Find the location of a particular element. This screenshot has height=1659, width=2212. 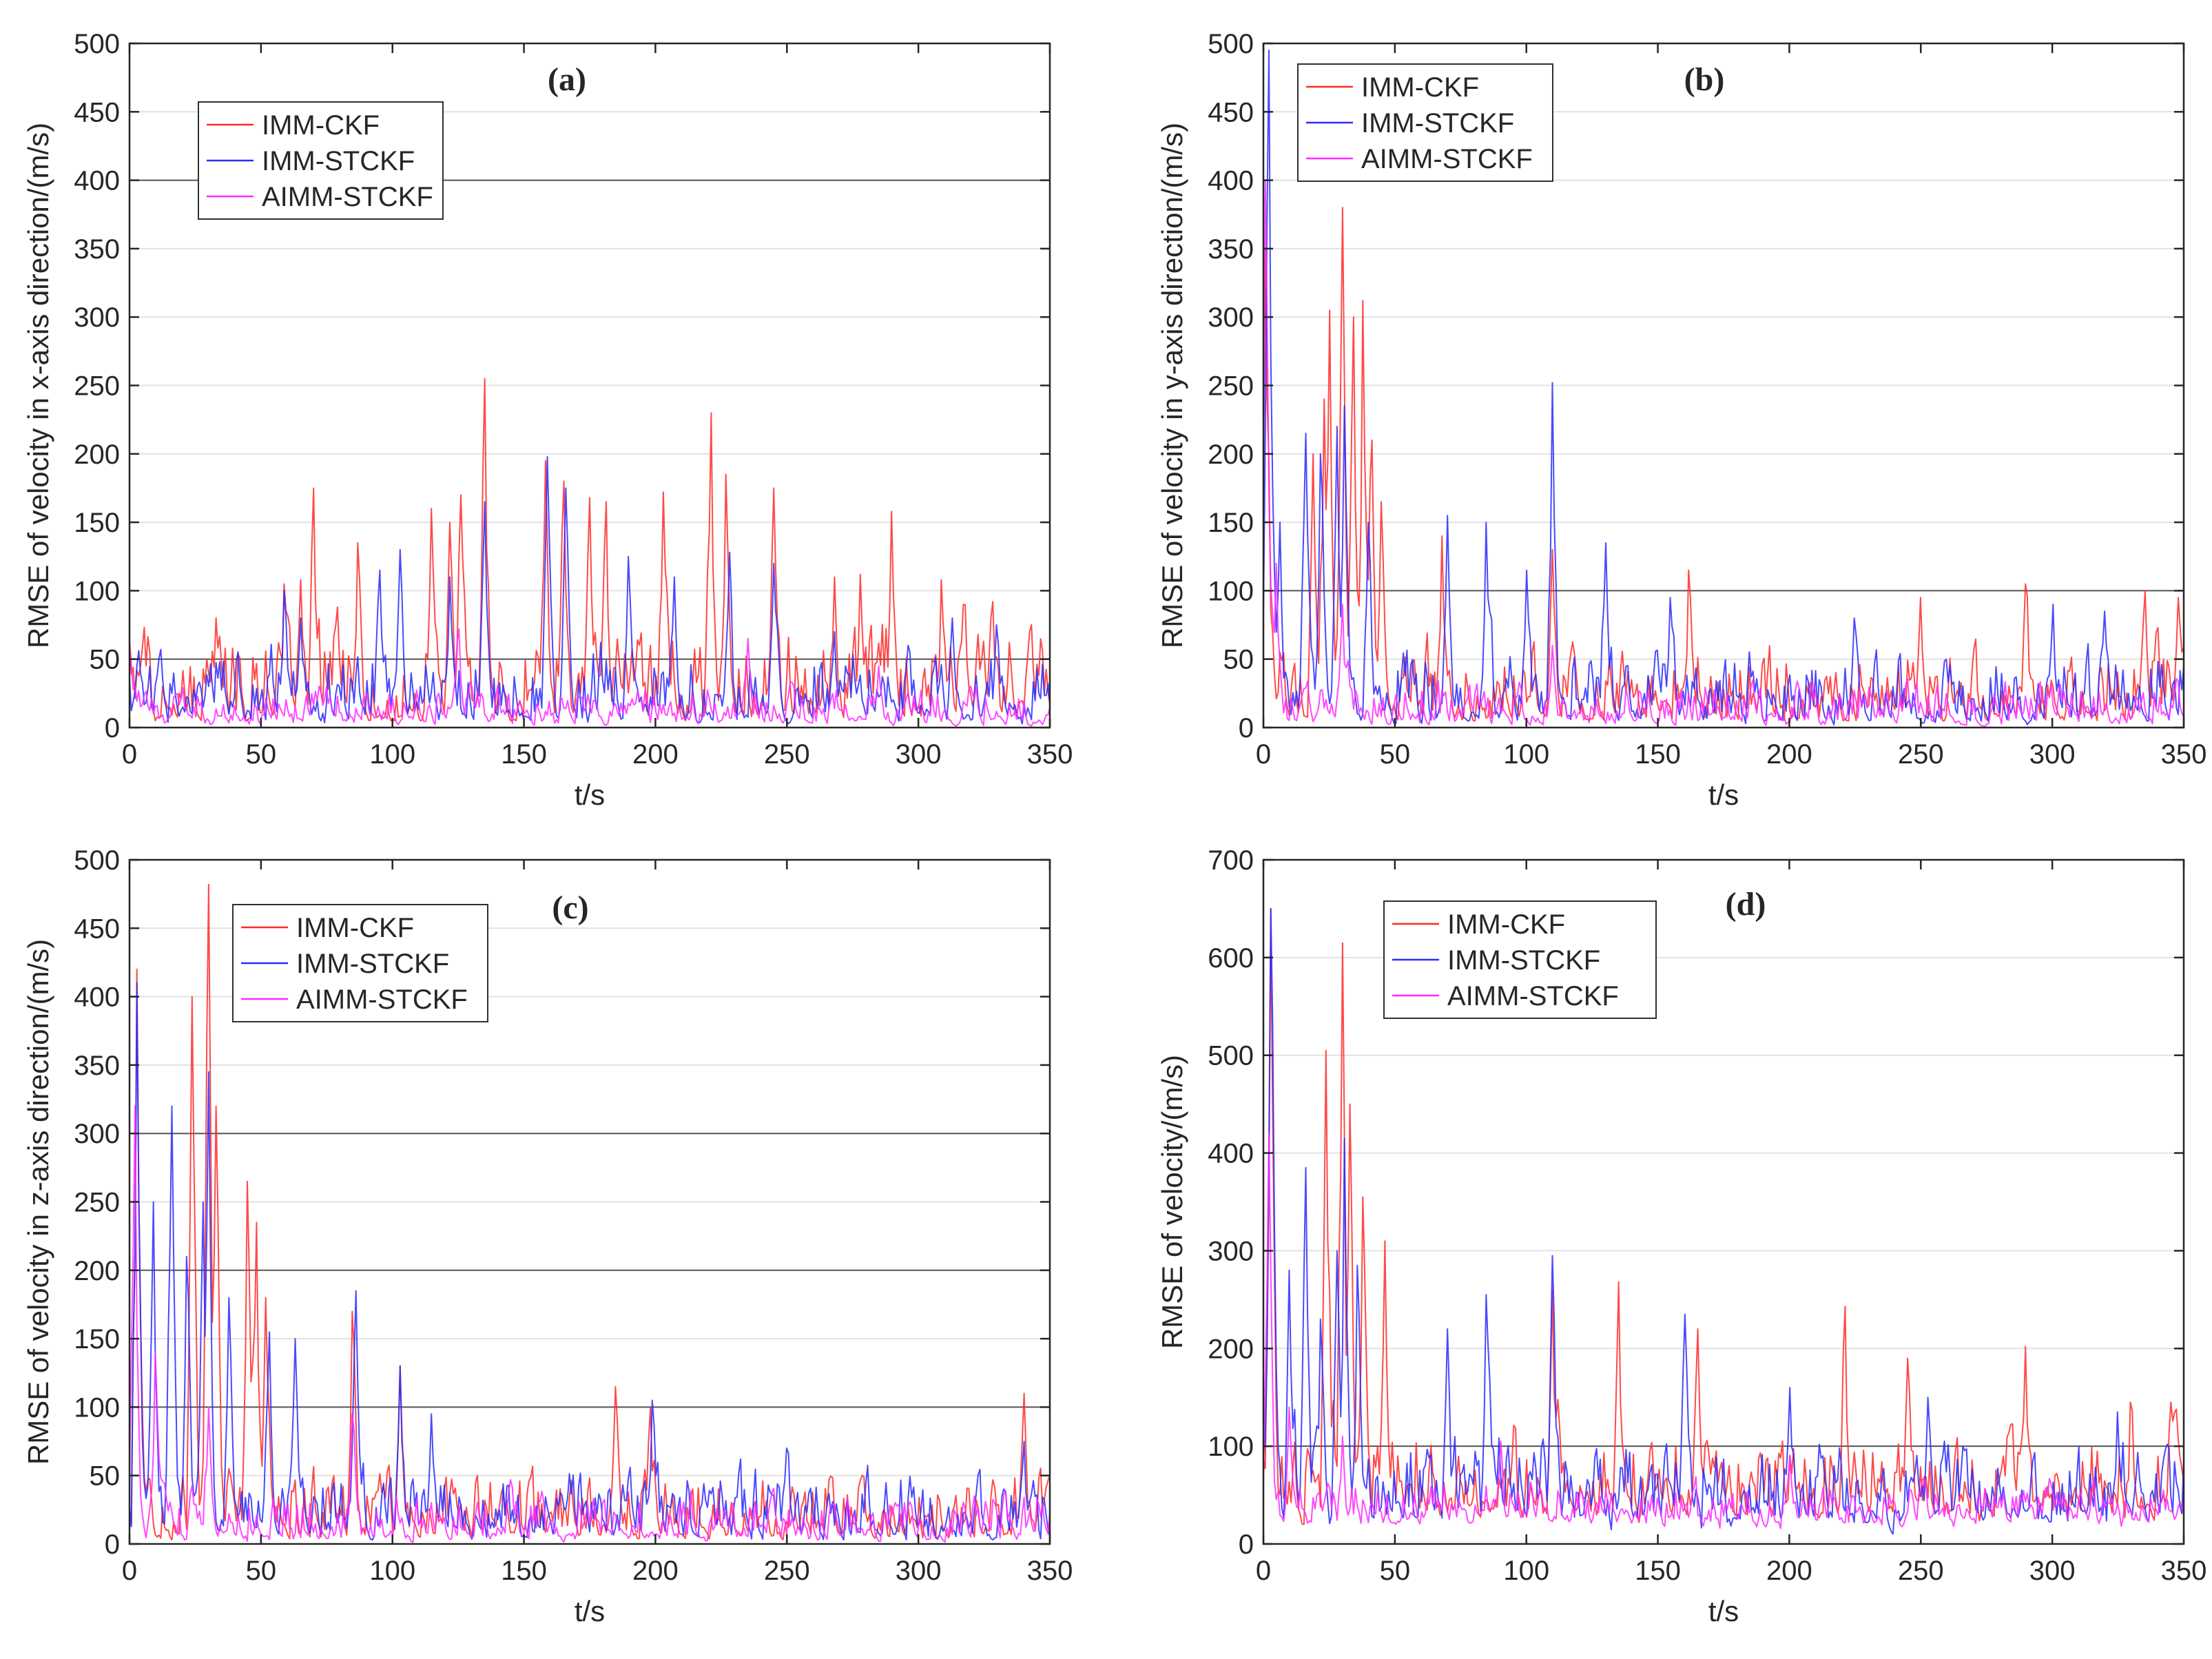

legend-box is located at coordinates (1425, 122).